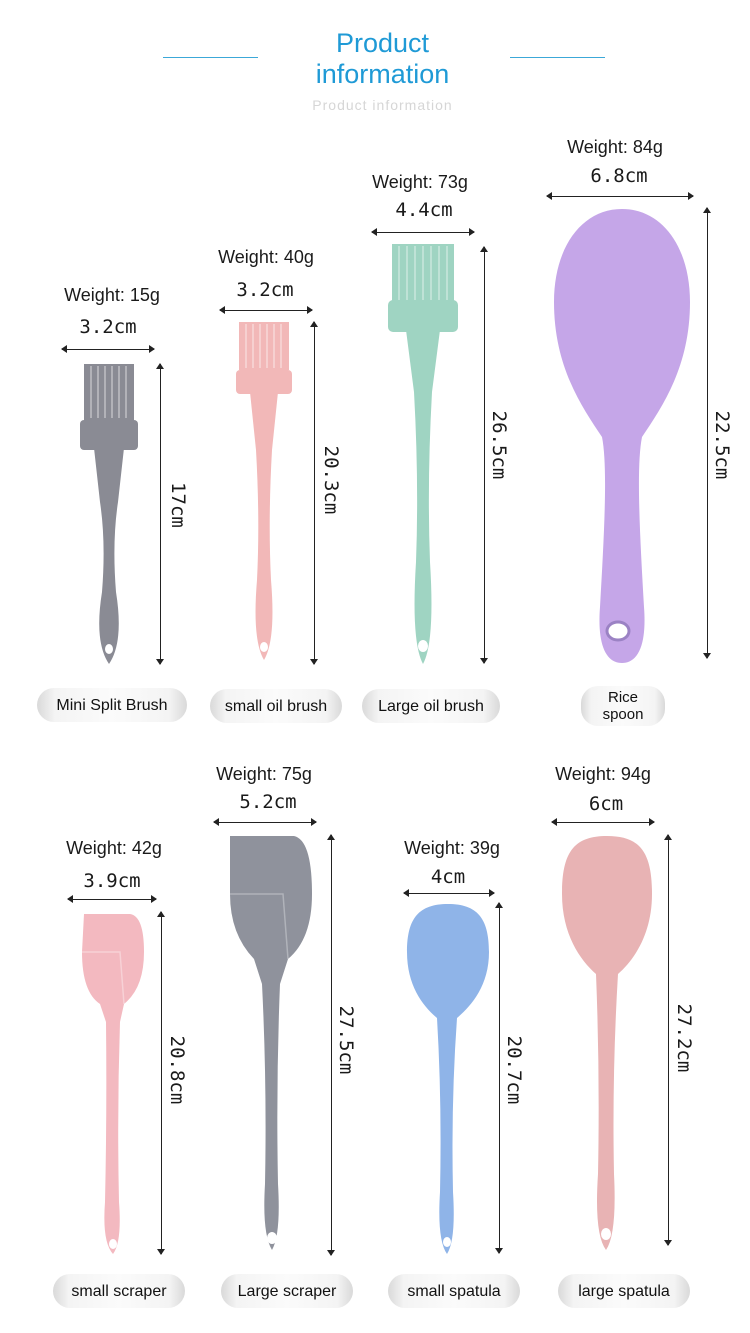 The height and width of the screenshot is (1333, 750). What do you see at coordinates (276, 706) in the screenshot?
I see `product-name-label: small oil brush` at bounding box center [276, 706].